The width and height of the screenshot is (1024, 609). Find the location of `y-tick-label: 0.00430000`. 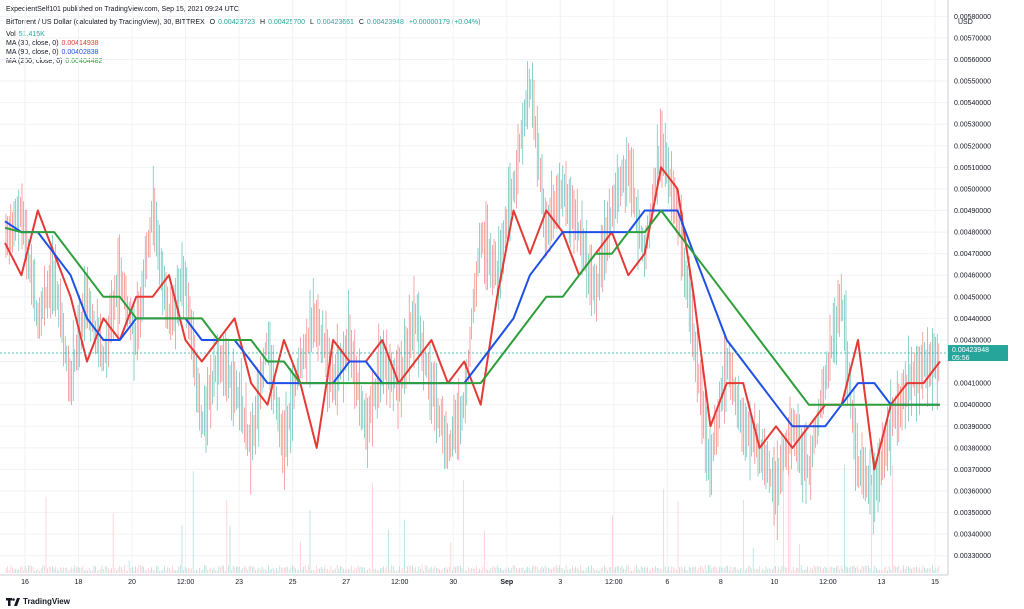

y-tick-label: 0.00430000 is located at coordinates (972, 340).